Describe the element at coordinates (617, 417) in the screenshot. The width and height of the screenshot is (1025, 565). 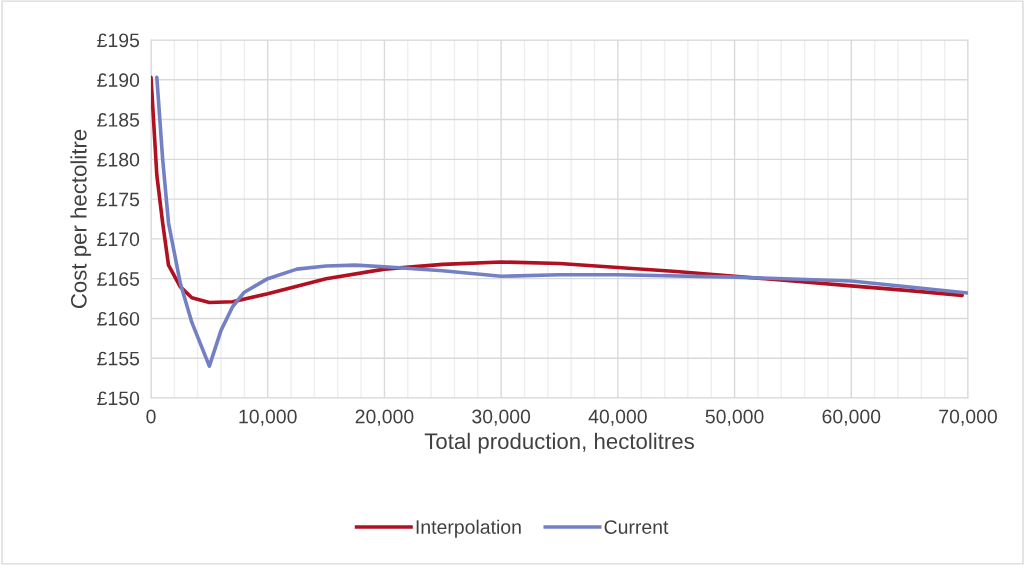
I see `x-tick-label: 40,000` at that location.